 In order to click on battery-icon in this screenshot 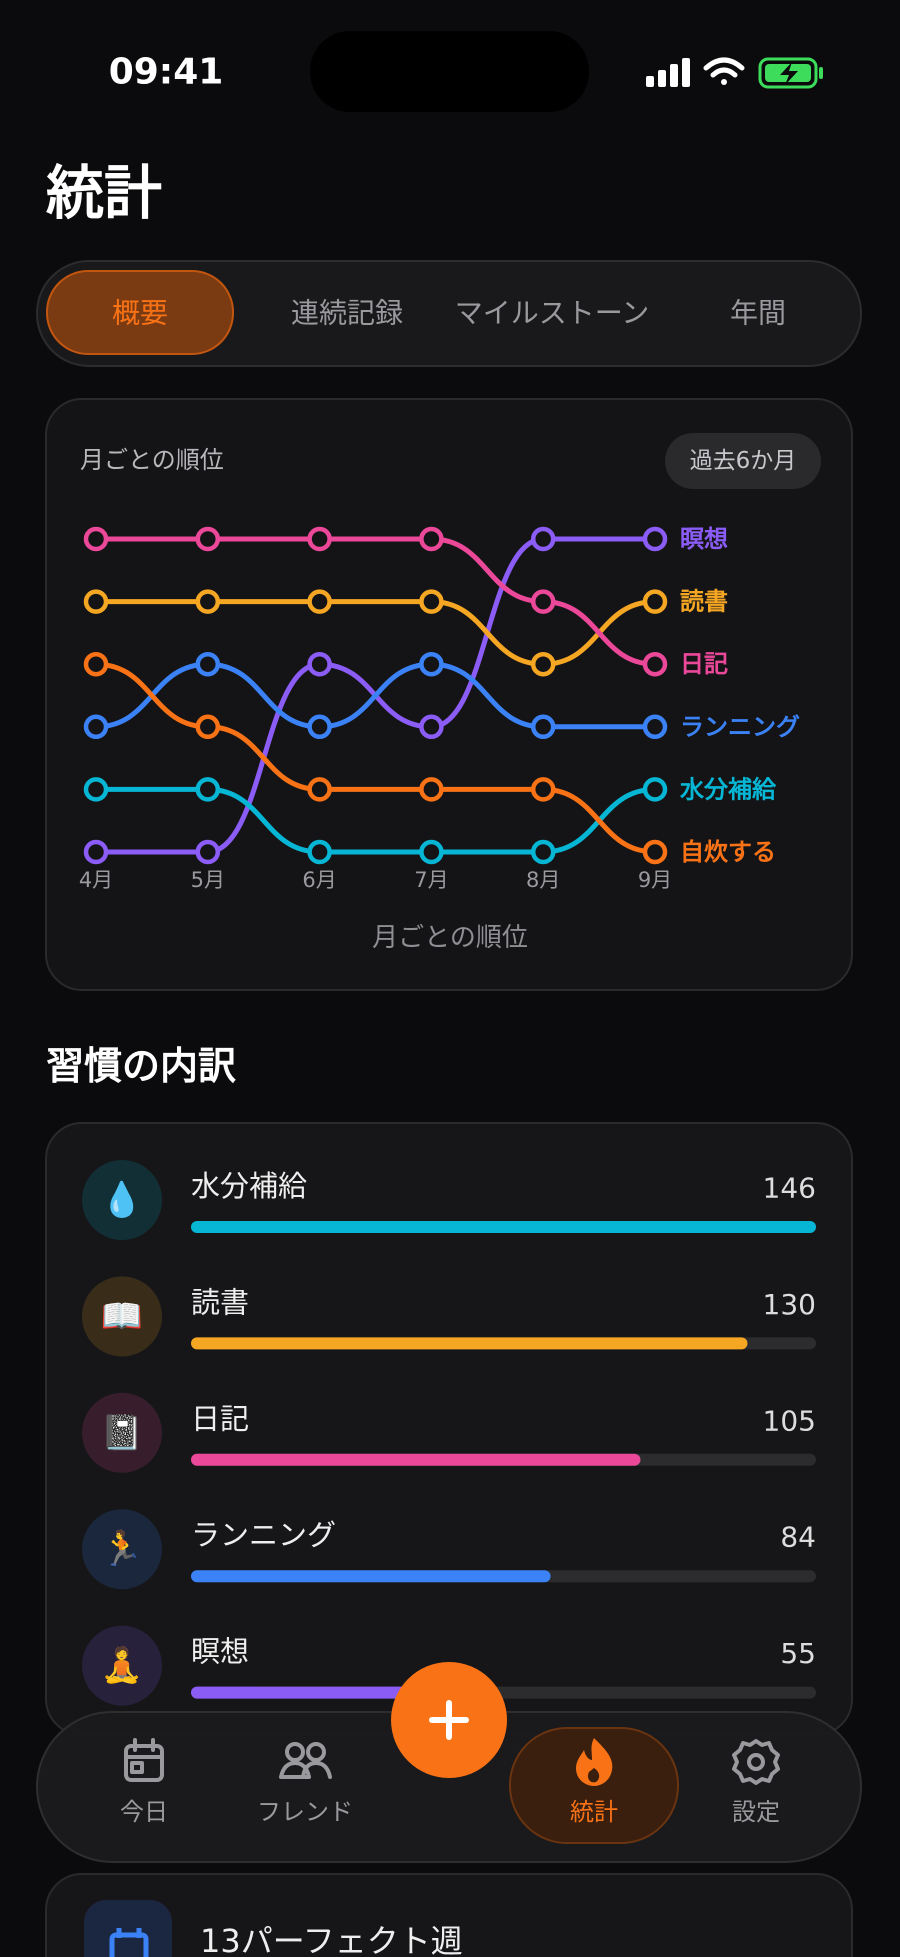, I will do `click(790, 73)`.